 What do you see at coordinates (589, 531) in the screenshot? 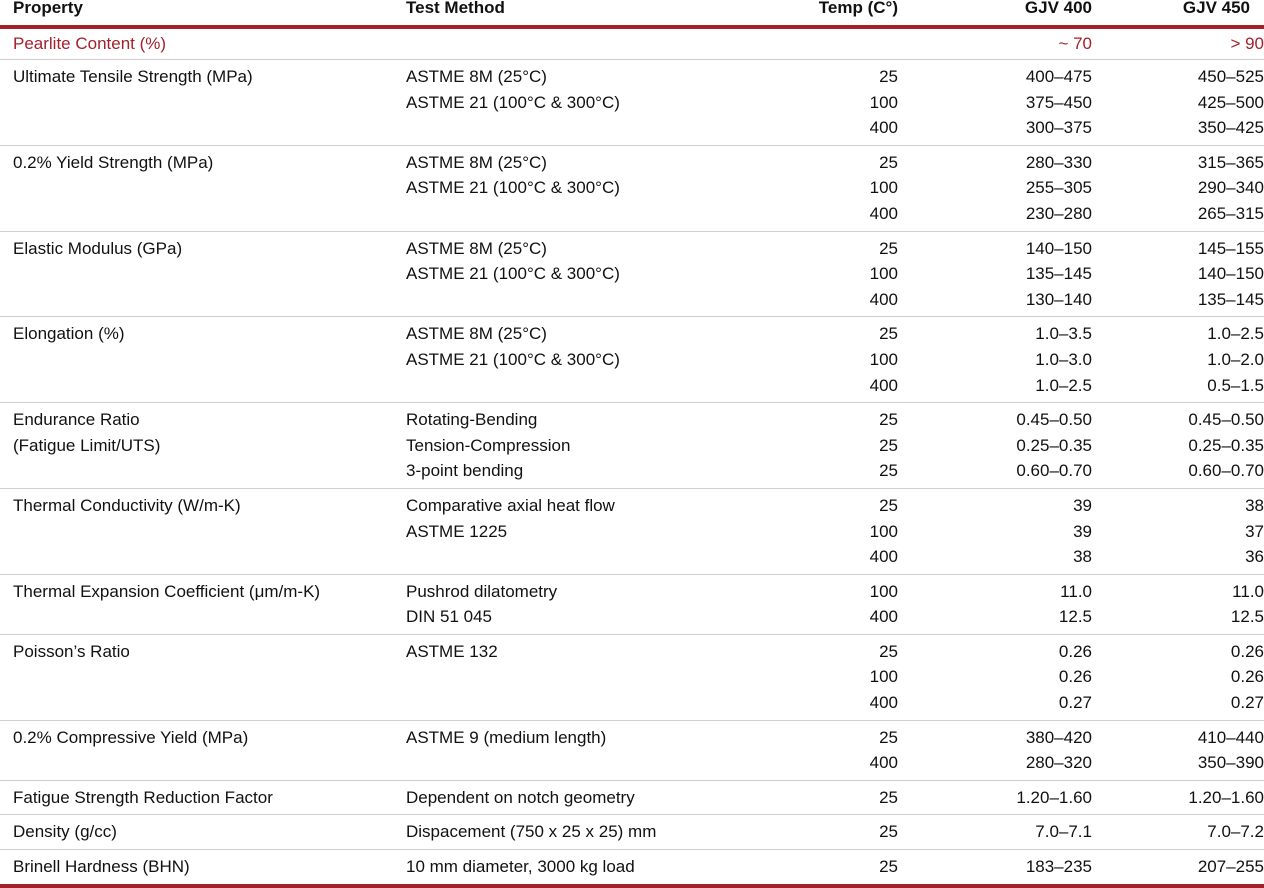
I see `test-method-cell: Comparative axial heat flow ASTME 1225` at bounding box center [589, 531].